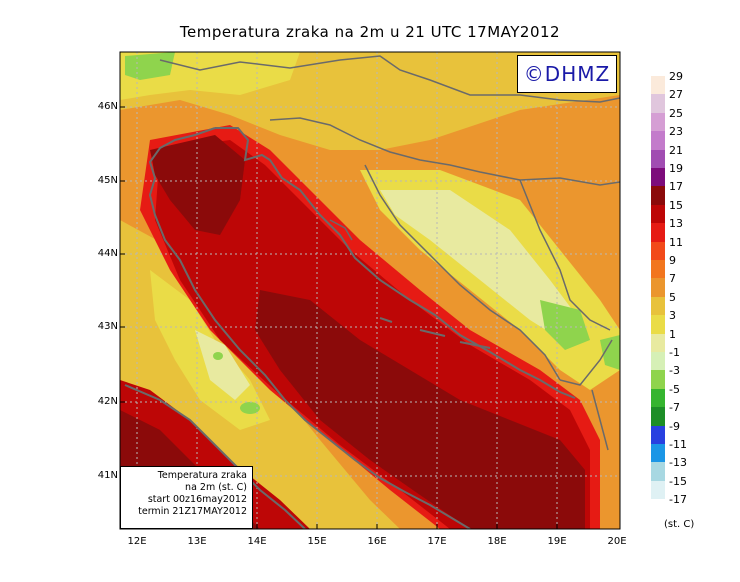 The height and width of the screenshot is (582, 740). What do you see at coordinates (674, 389) in the screenshot?
I see `legend-label: -5` at bounding box center [674, 389].